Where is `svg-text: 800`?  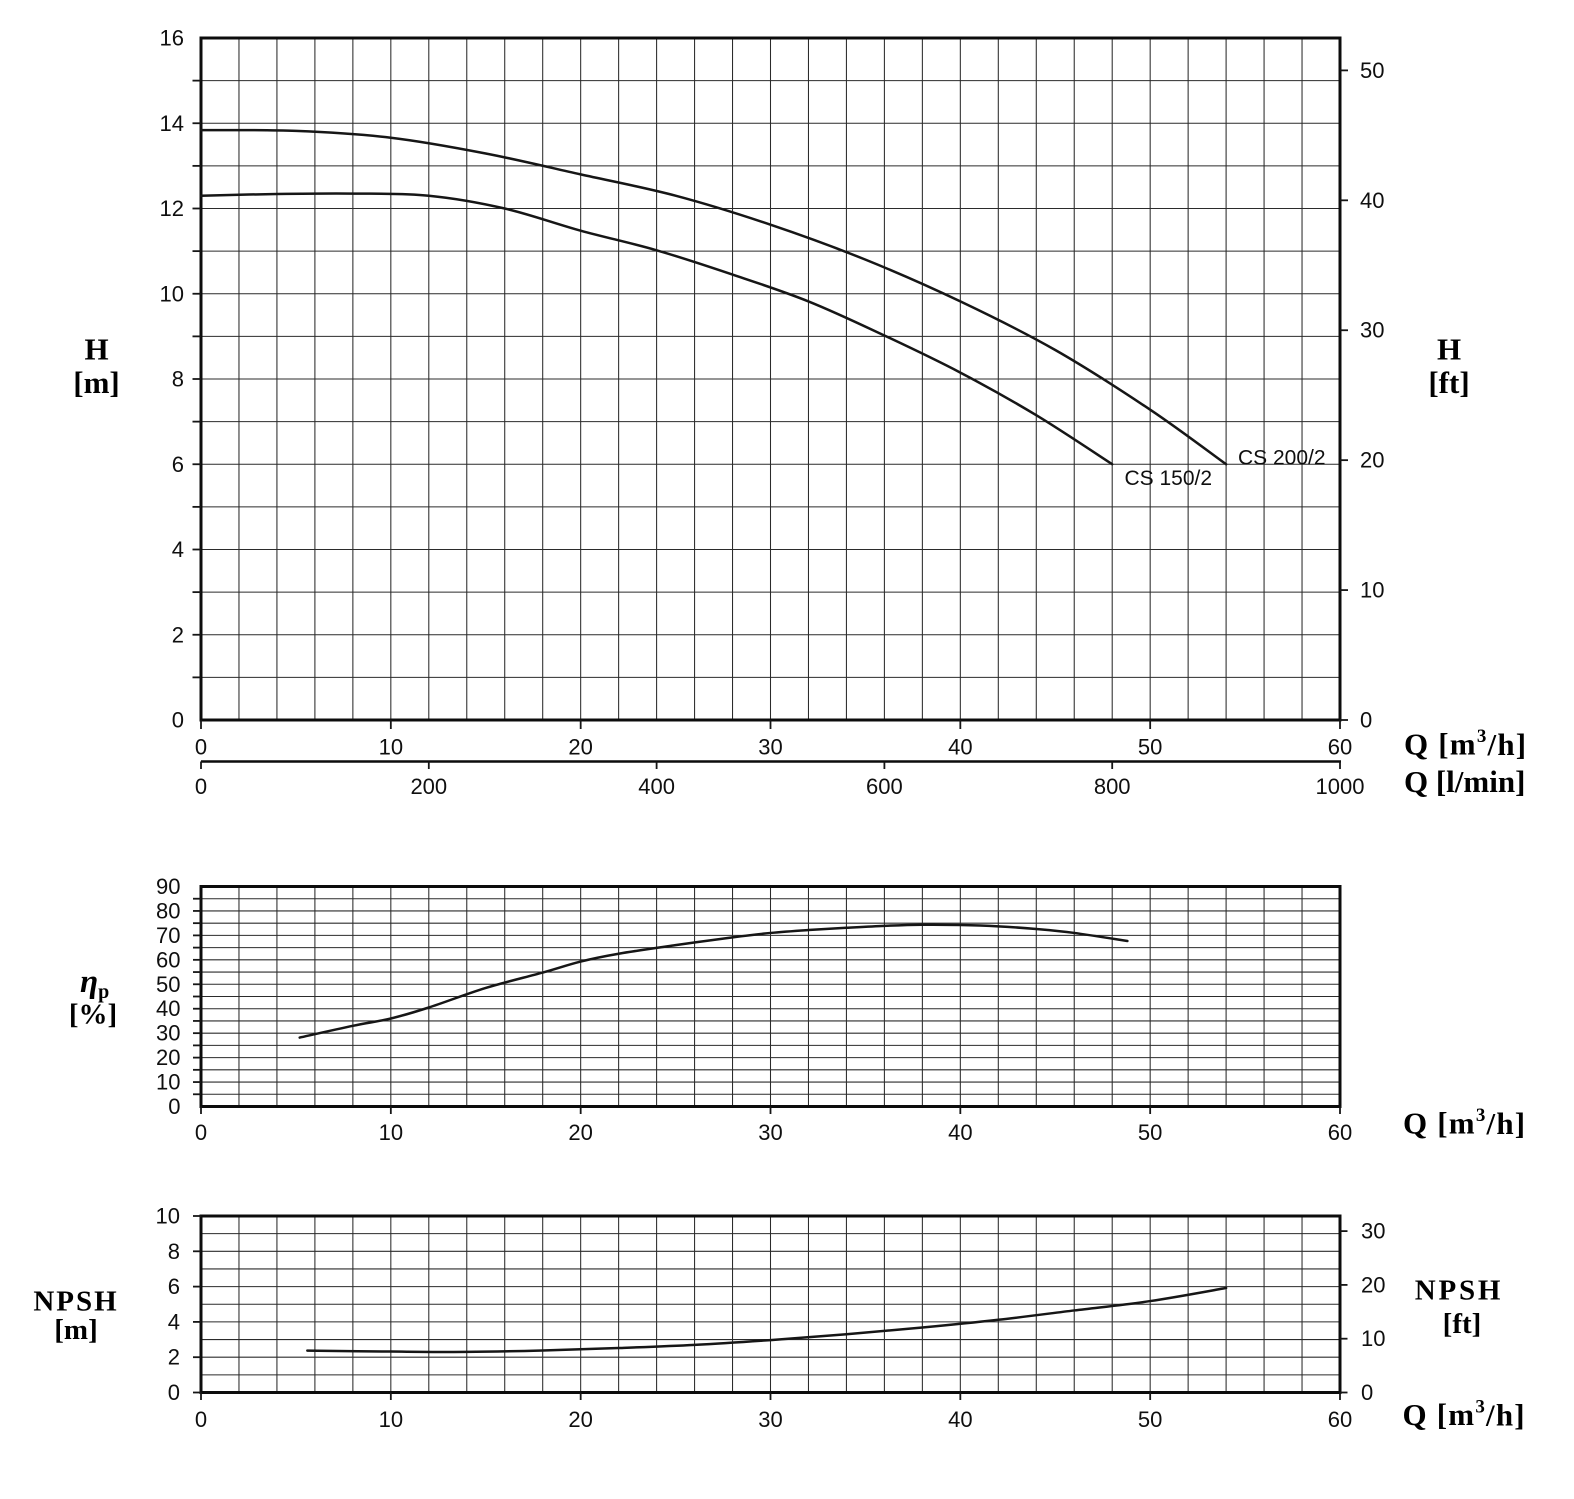
svg-text: 800 is located at coordinates (1112, 786).